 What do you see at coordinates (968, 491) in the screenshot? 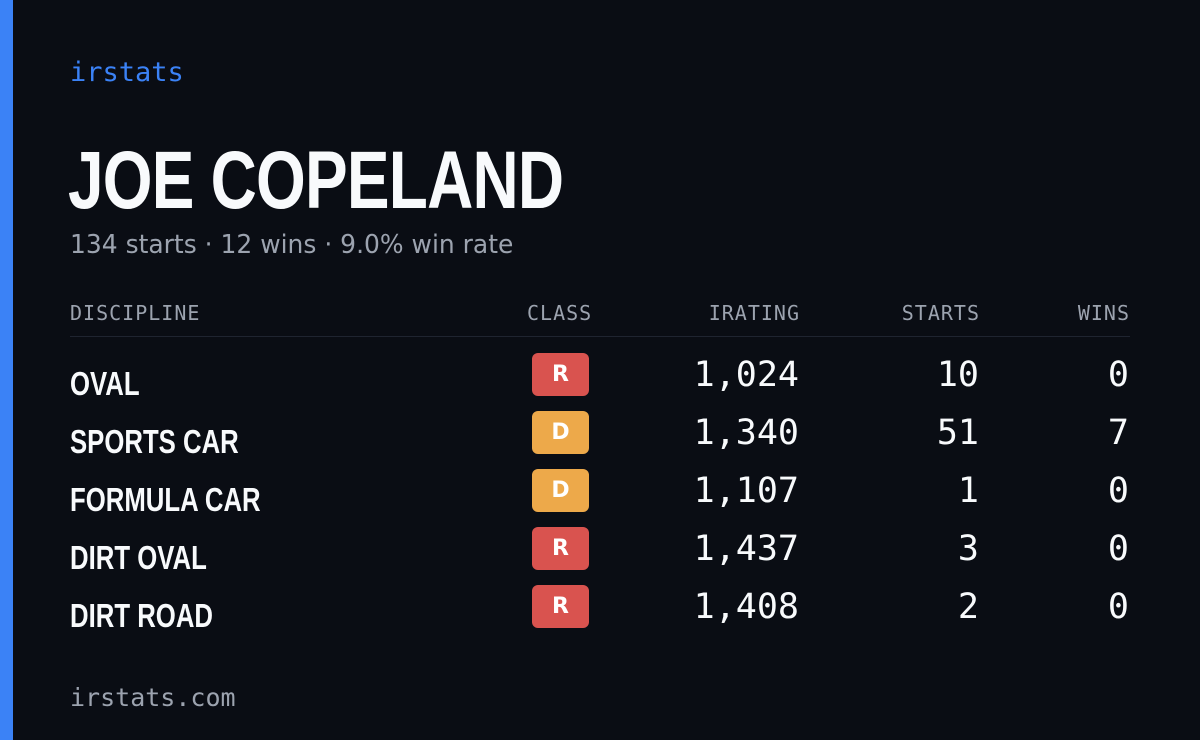
I see `starts-value: 1` at bounding box center [968, 491].